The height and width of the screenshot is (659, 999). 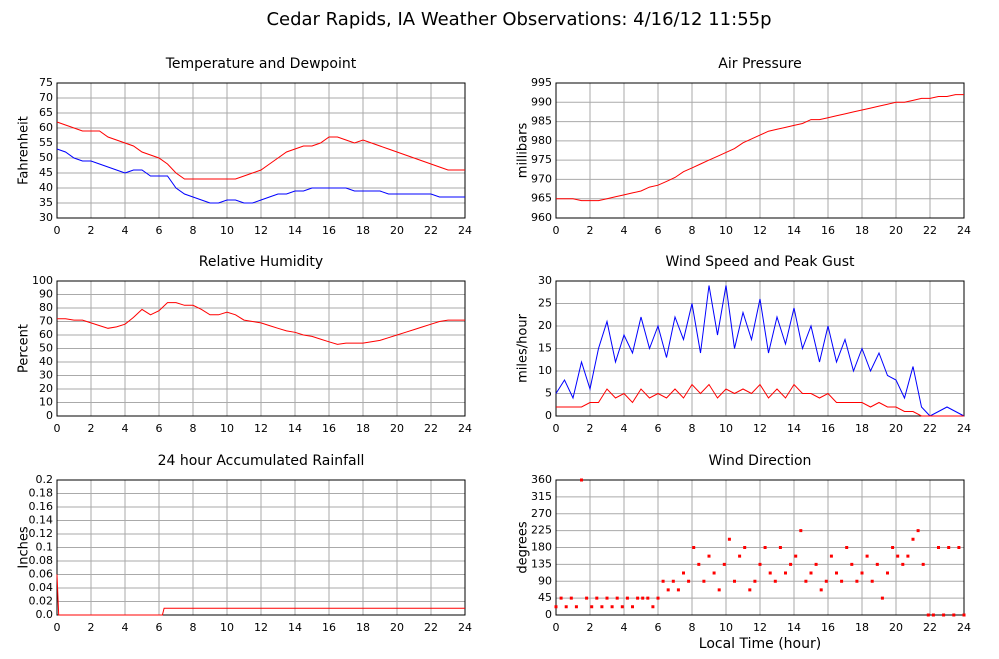 What do you see at coordinates (24, 547) in the screenshot?
I see `y-axis-label: Inches` at bounding box center [24, 547].